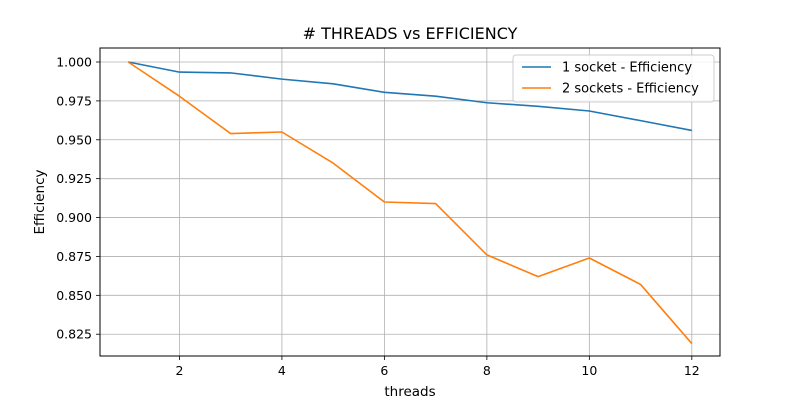 The width and height of the screenshot is (800, 400). Describe the element at coordinates (74, 62) in the screenshot. I see `y-tick-label: 1.000` at that location.